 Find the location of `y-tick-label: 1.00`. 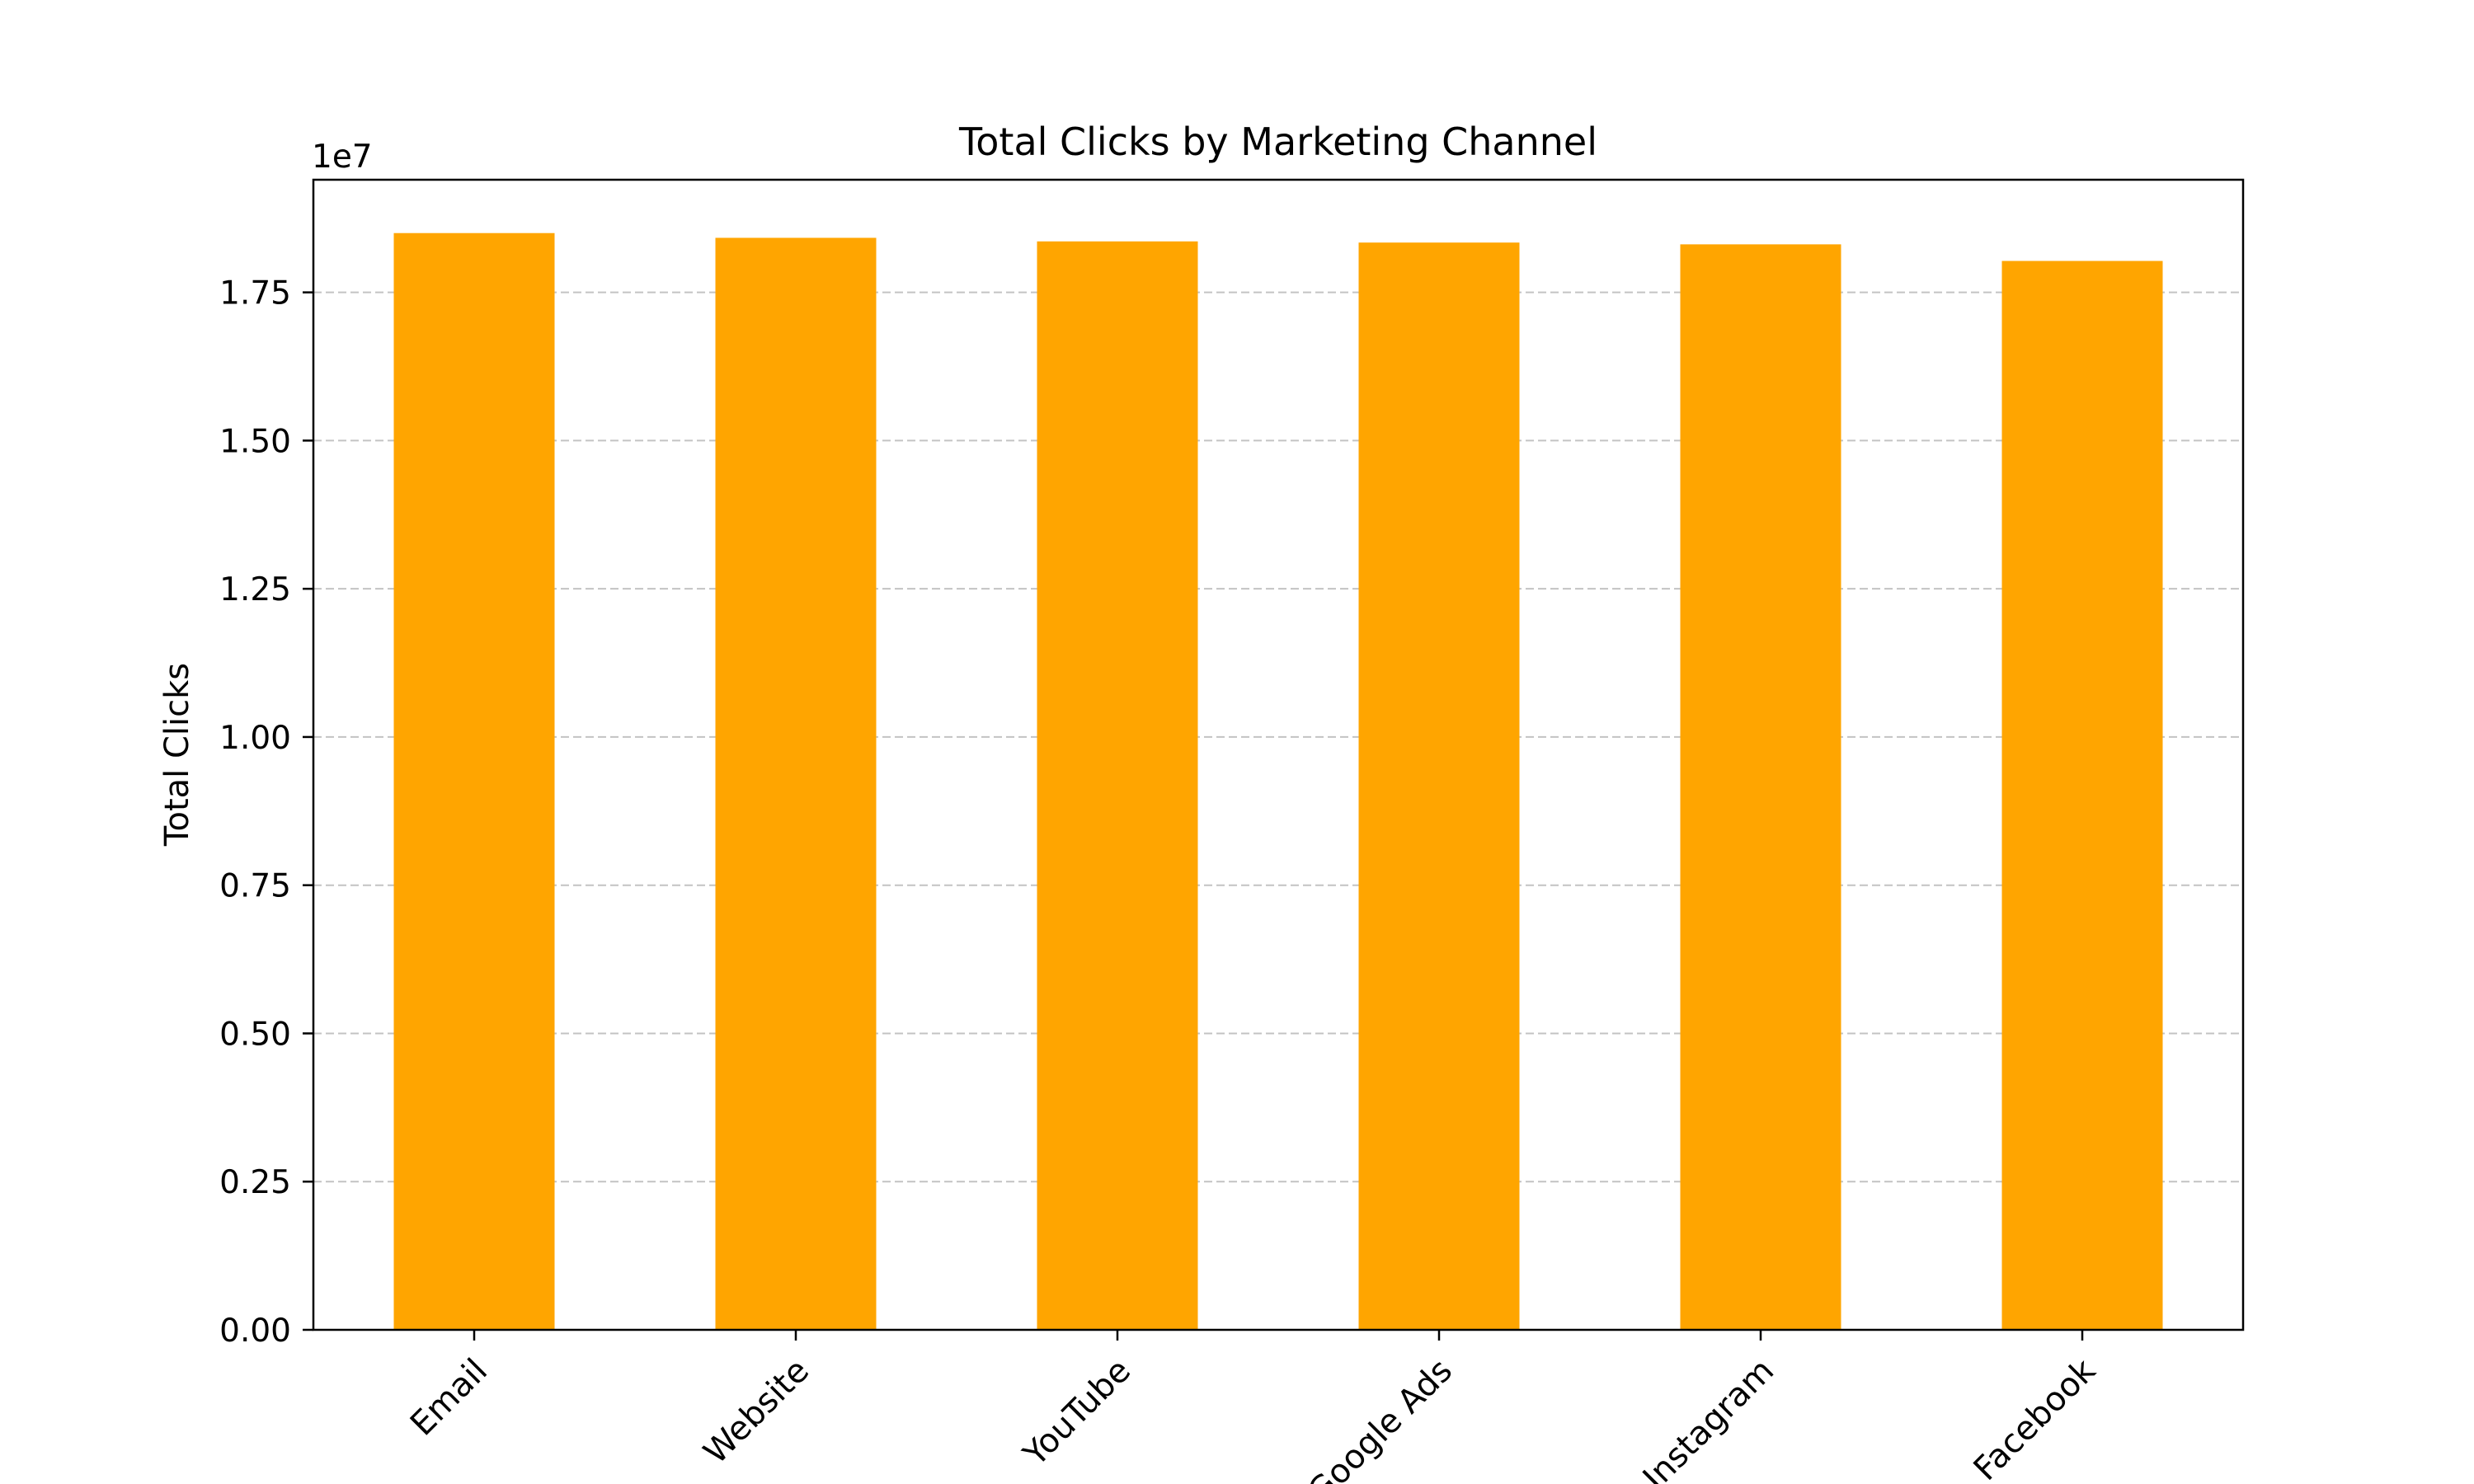

y-tick-label: 1.00 is located at coordinates (255, 738).